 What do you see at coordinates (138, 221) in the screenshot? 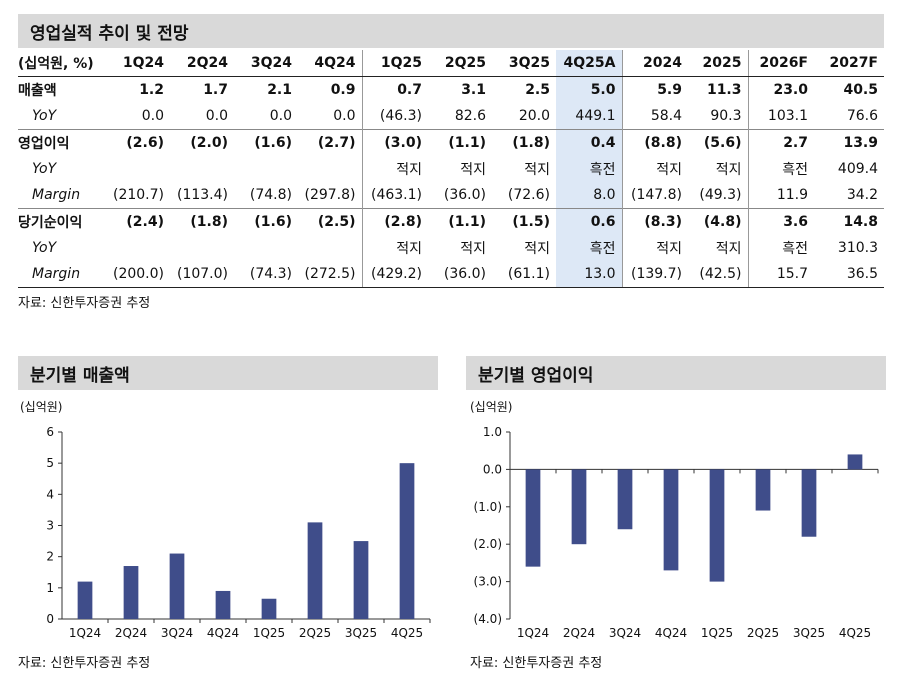
I see `table-cell: (2.4)` at bounding box center [138, 221].